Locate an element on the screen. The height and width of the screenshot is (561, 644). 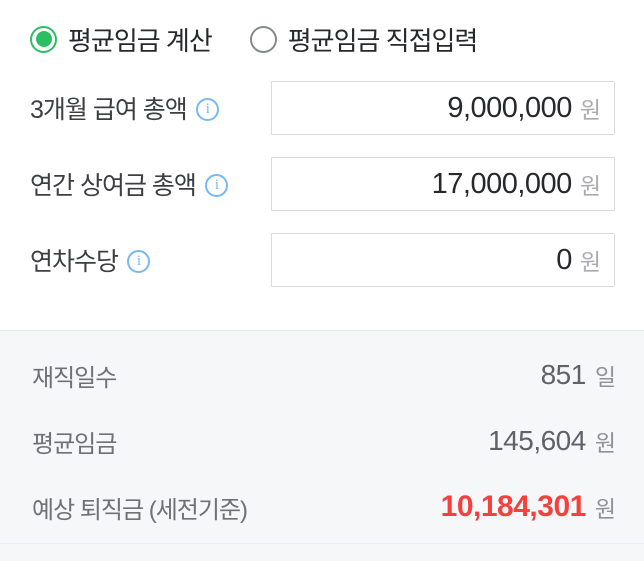
average-wage-mode-radio-group: 평균임금 계산 평균임금 직접입력 is located at coordinates (322, 40).